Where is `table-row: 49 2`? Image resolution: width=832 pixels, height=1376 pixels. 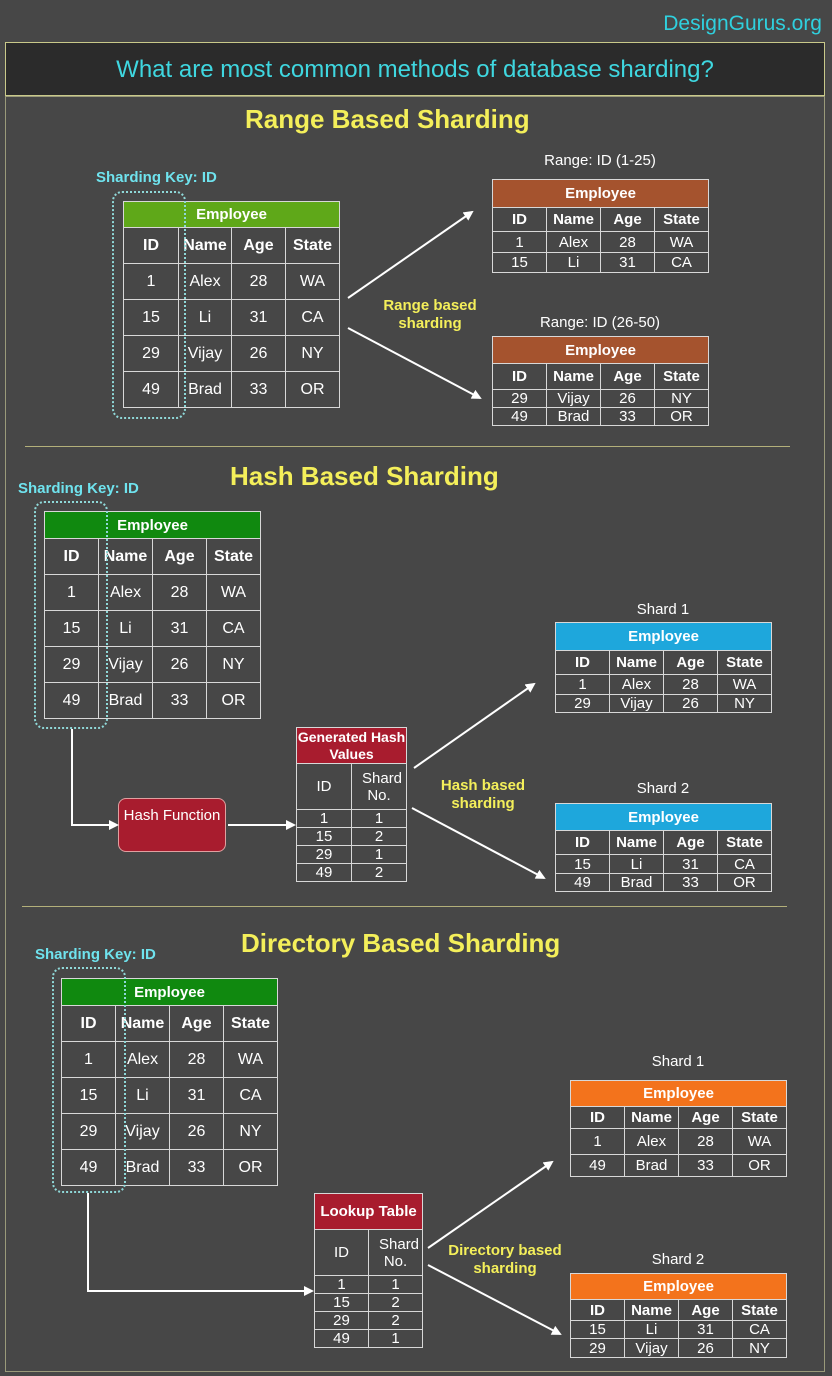 table-row: 49 2 is located at coordinates (352, 872).